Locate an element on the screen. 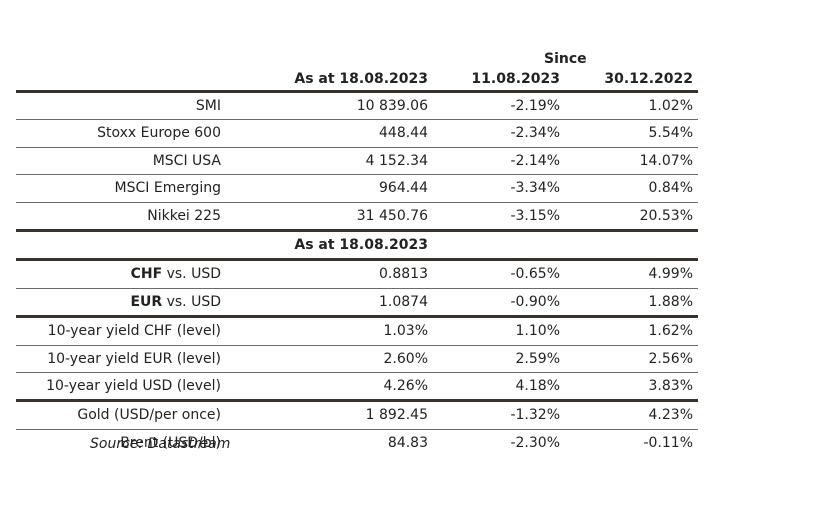 This screenshot has width=817, height=522. row-value: 31 450.76 is located at coordinates (392, 215).